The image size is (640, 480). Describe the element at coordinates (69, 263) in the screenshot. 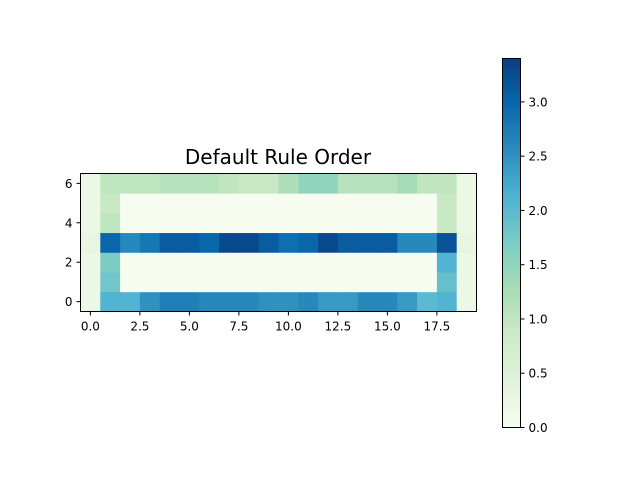

I see `y-tick-label: 2` at that location.